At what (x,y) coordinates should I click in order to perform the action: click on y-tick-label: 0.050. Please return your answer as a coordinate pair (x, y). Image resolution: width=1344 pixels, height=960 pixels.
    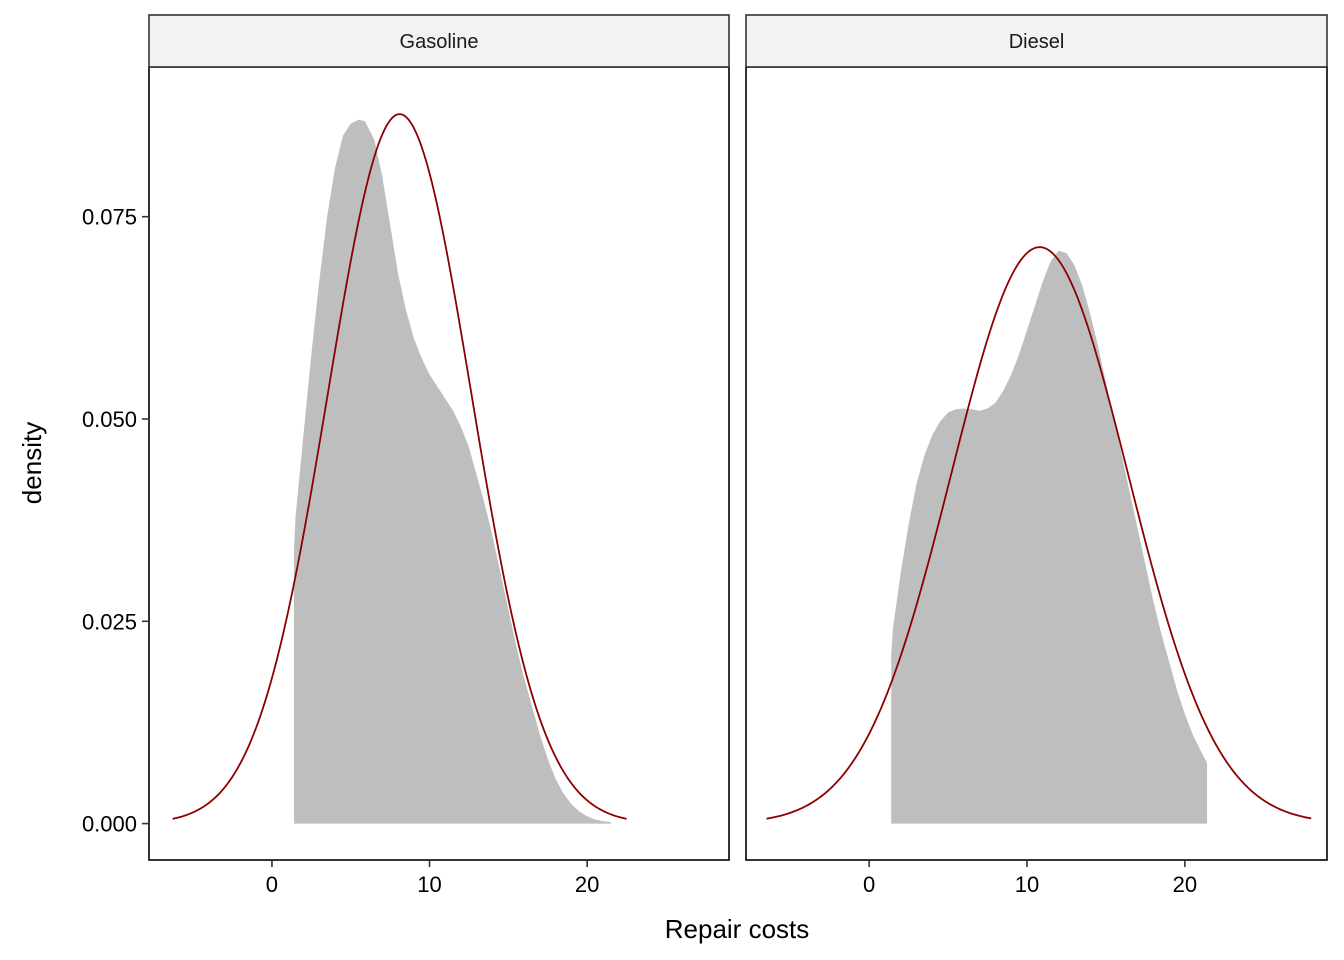
    Looking at the image, I should click on (109, 419).